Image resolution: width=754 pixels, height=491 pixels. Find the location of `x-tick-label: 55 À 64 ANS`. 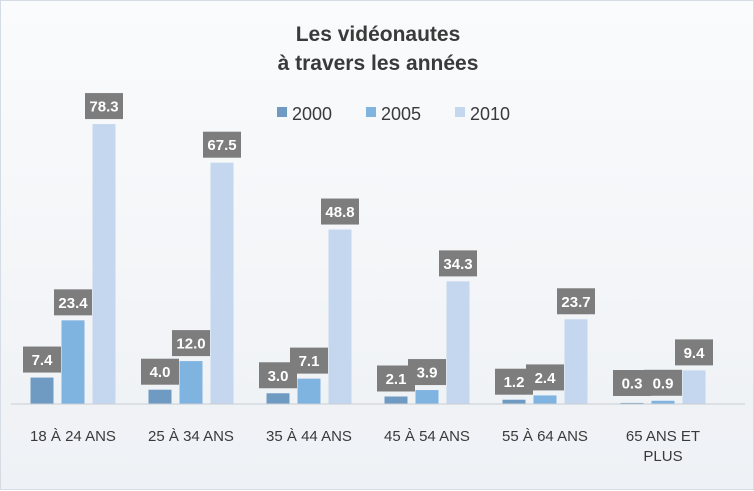

x-tick-label: 55 À 64 ANS is located at coordinates (545, 436).